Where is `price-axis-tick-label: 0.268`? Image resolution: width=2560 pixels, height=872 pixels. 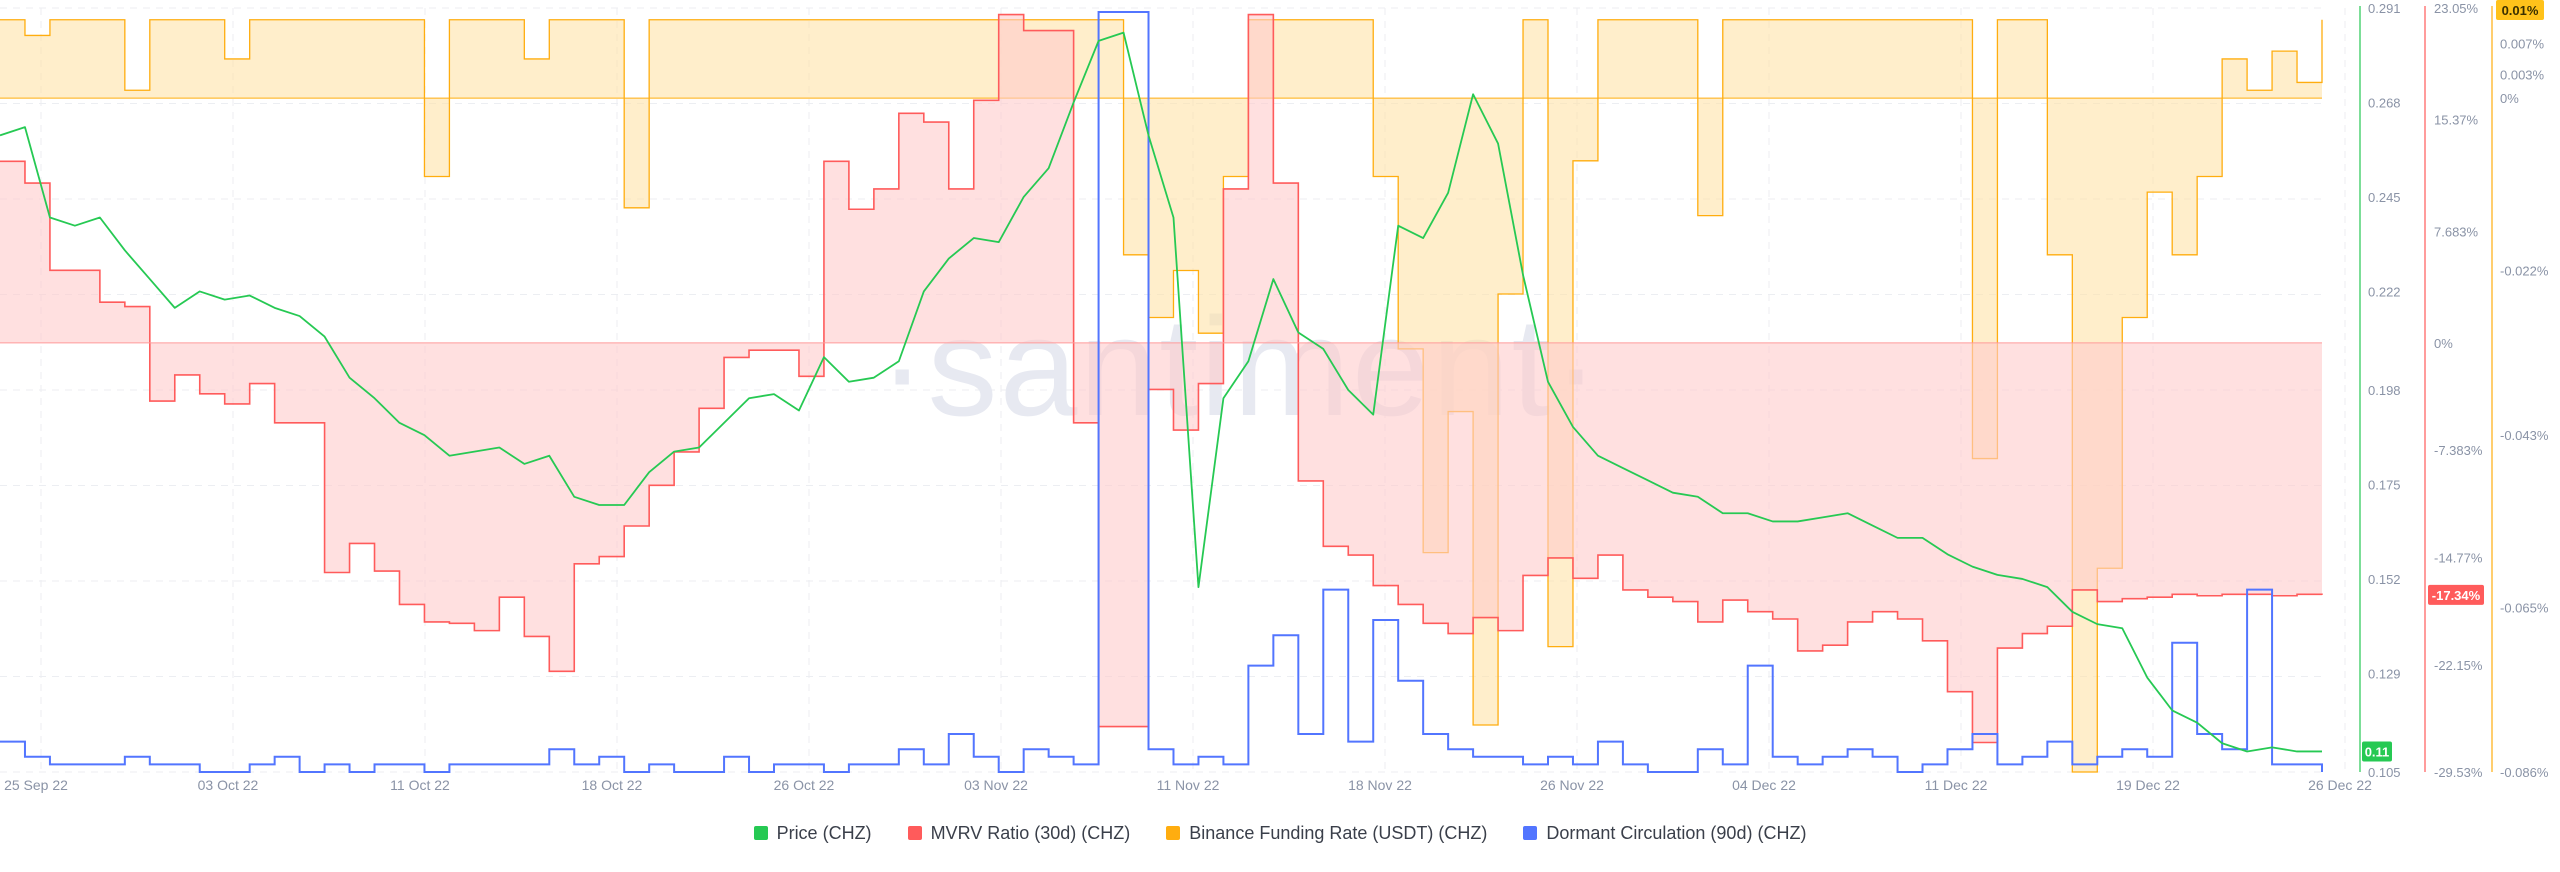 price-axis-tick-label: 0.268 is located at coordinates (2384, 102).